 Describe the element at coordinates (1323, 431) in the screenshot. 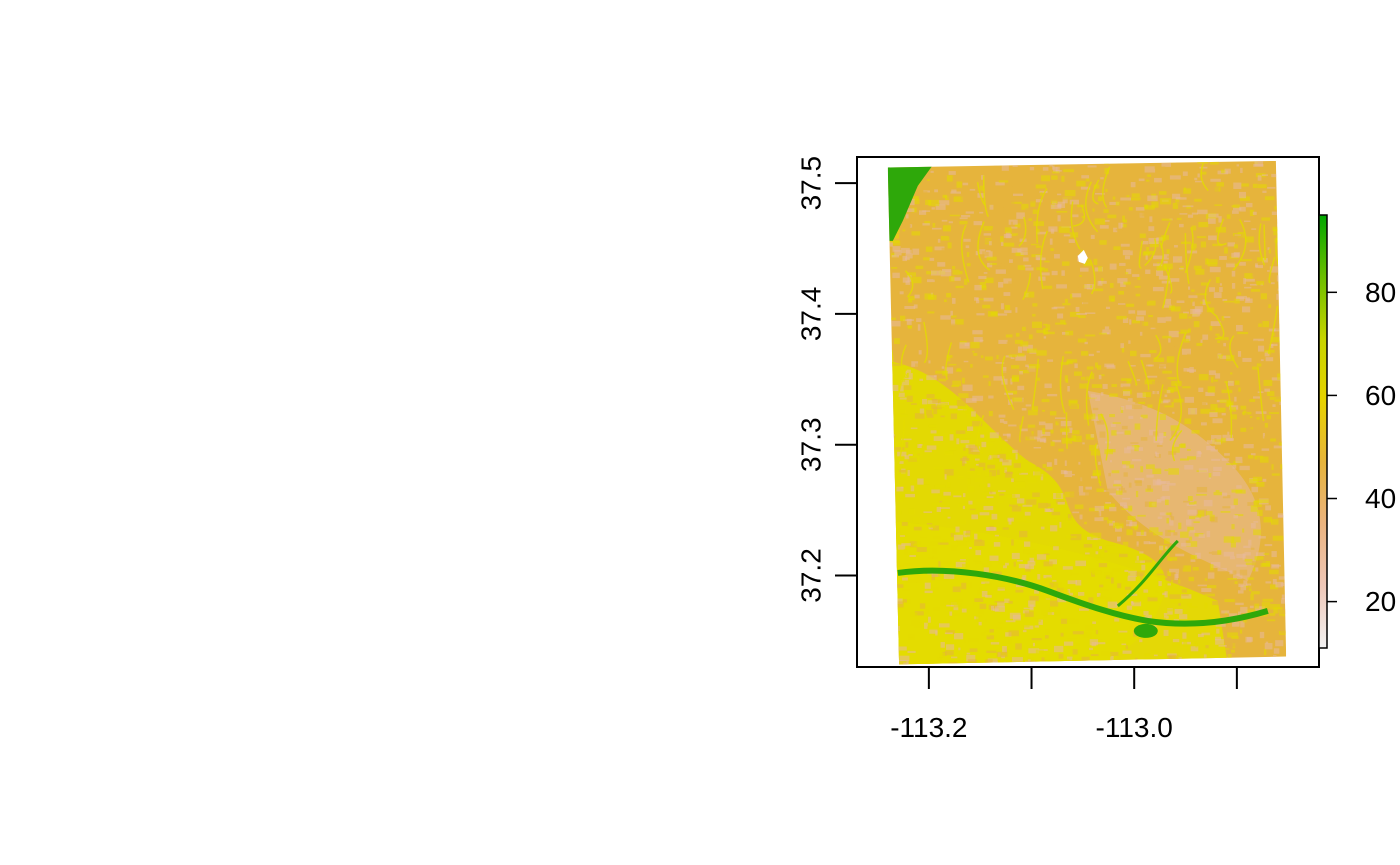

I see `legend-color-bar` at that location.